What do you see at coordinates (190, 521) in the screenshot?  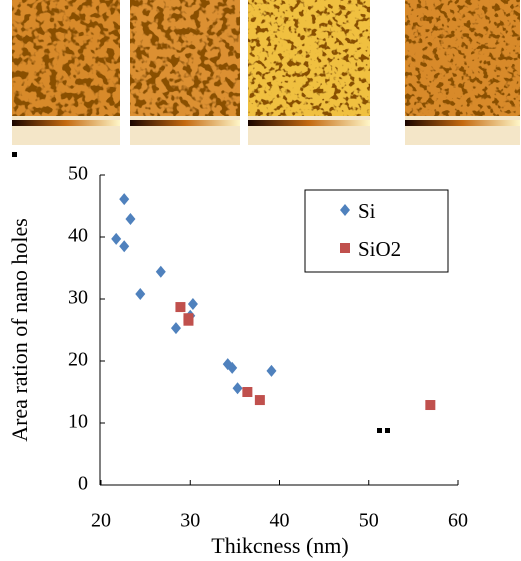 I see `x-tick-label: 30` at bounding box center [190, 521].